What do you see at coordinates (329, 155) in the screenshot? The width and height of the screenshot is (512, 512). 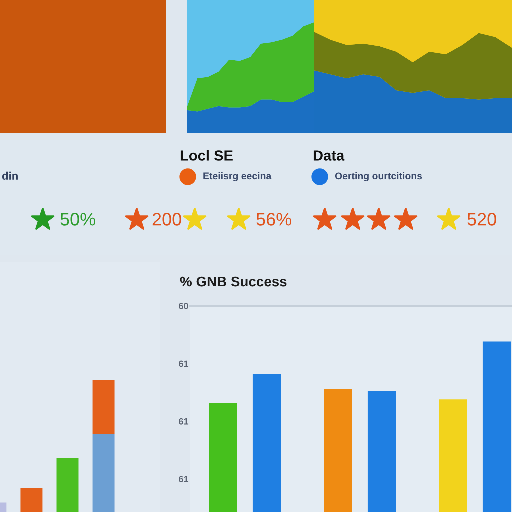 I see `text: Data` at bounding box center [329, 155].